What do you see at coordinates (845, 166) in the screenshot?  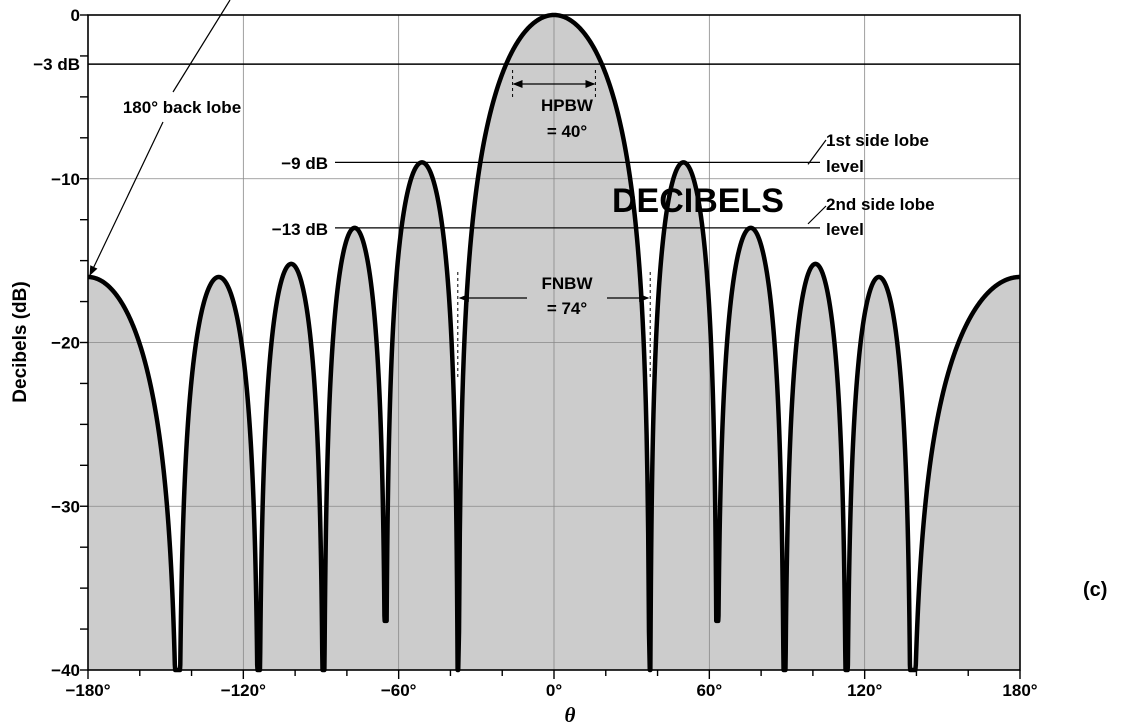 I see `first-sidelobe-label-line2: level` at bounding box center [845, 166].